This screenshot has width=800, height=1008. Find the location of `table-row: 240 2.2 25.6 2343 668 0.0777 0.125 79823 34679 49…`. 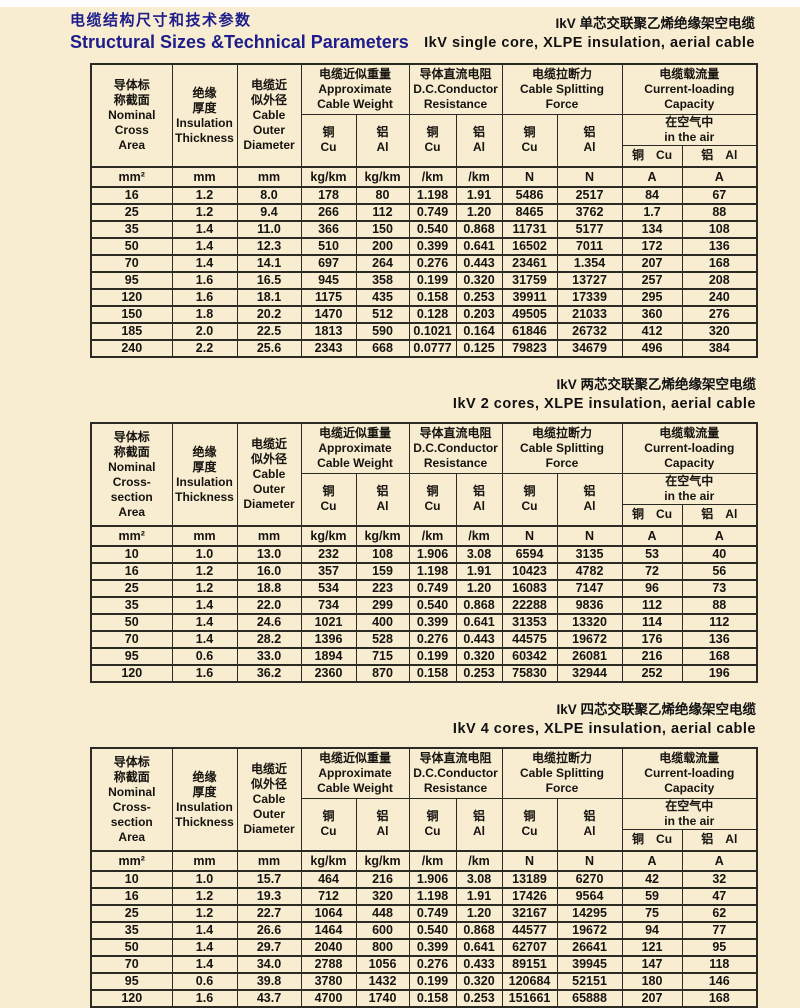

table-row: 240 2.2 25.6 2343 668 0.0777 0.125 79823 34679 49… is located at coordinates (424, 348).